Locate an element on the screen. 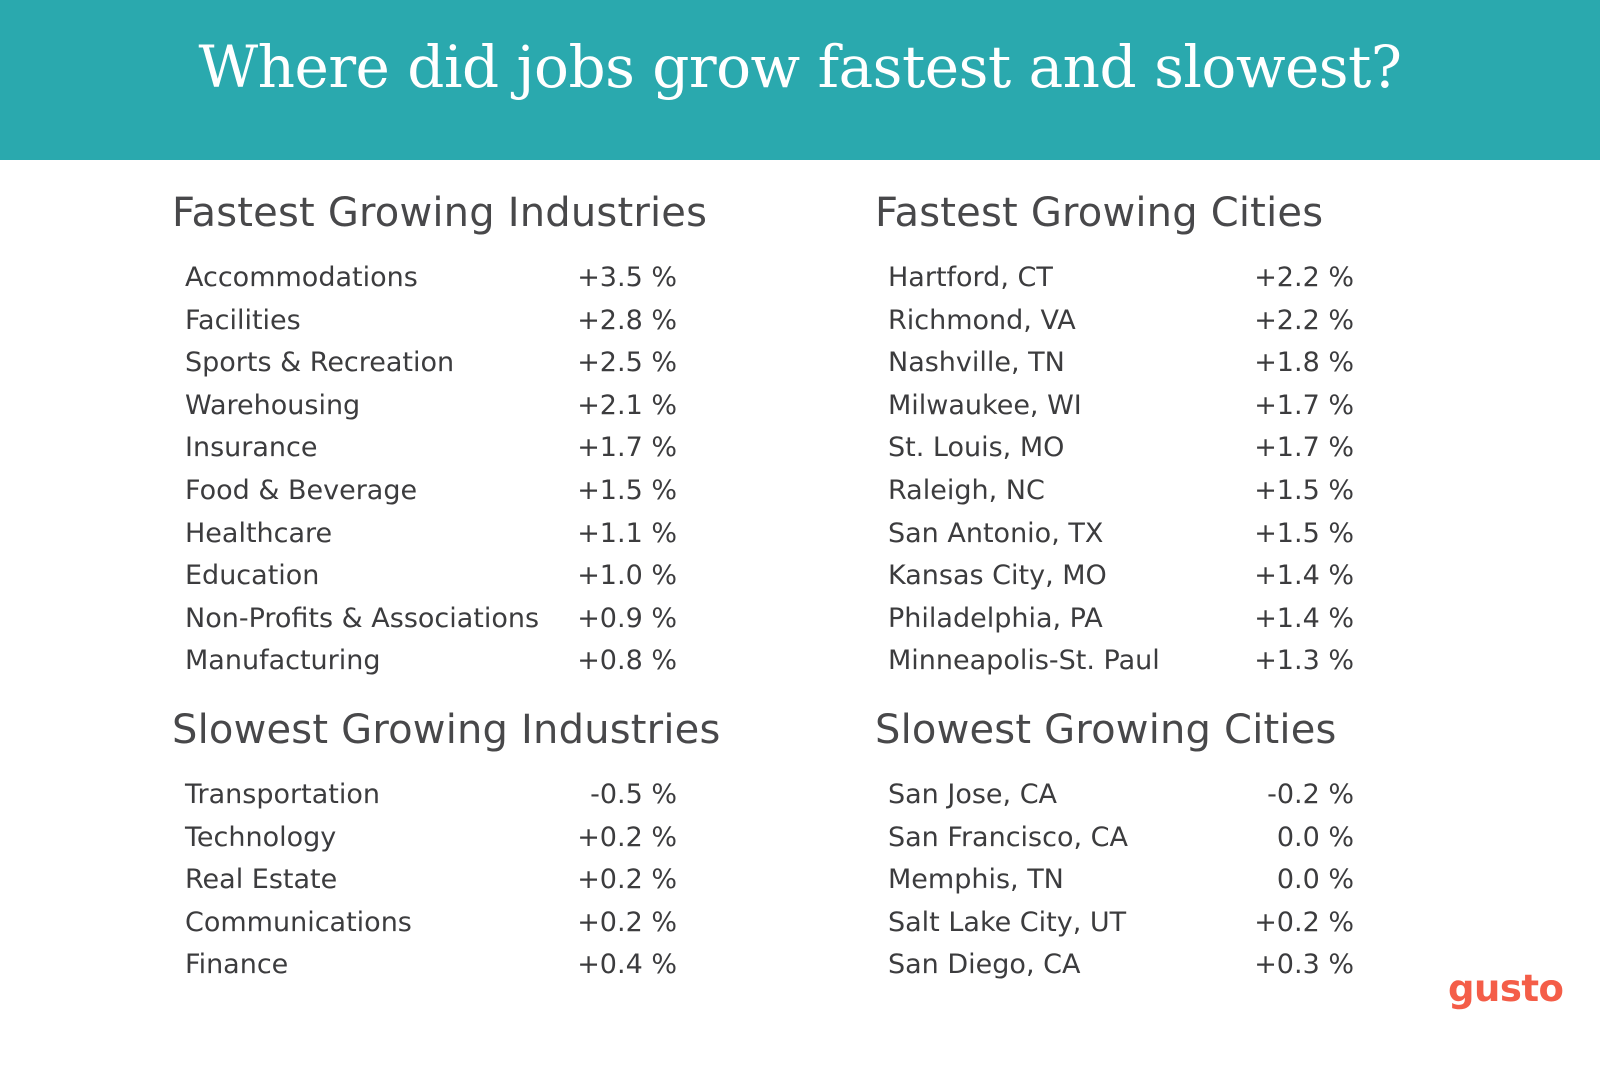 The width and height of the screenshot is (1600, 1066). table-row: St. Louis, MO +1.7 % is located at coordinates (1121, 448).